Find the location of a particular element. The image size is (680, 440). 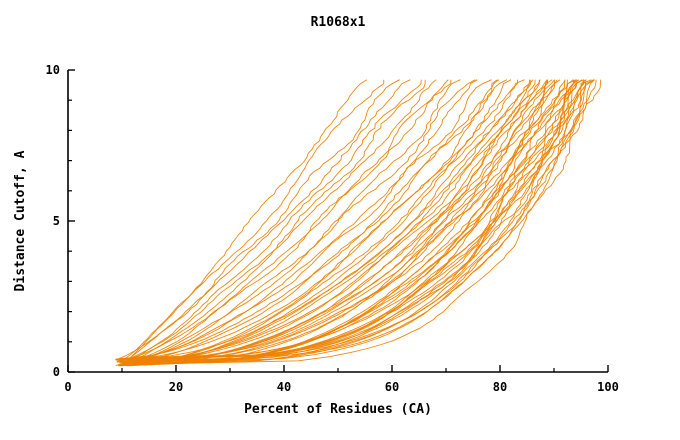

svg-text: 80 is located at coordinates (500, 387).